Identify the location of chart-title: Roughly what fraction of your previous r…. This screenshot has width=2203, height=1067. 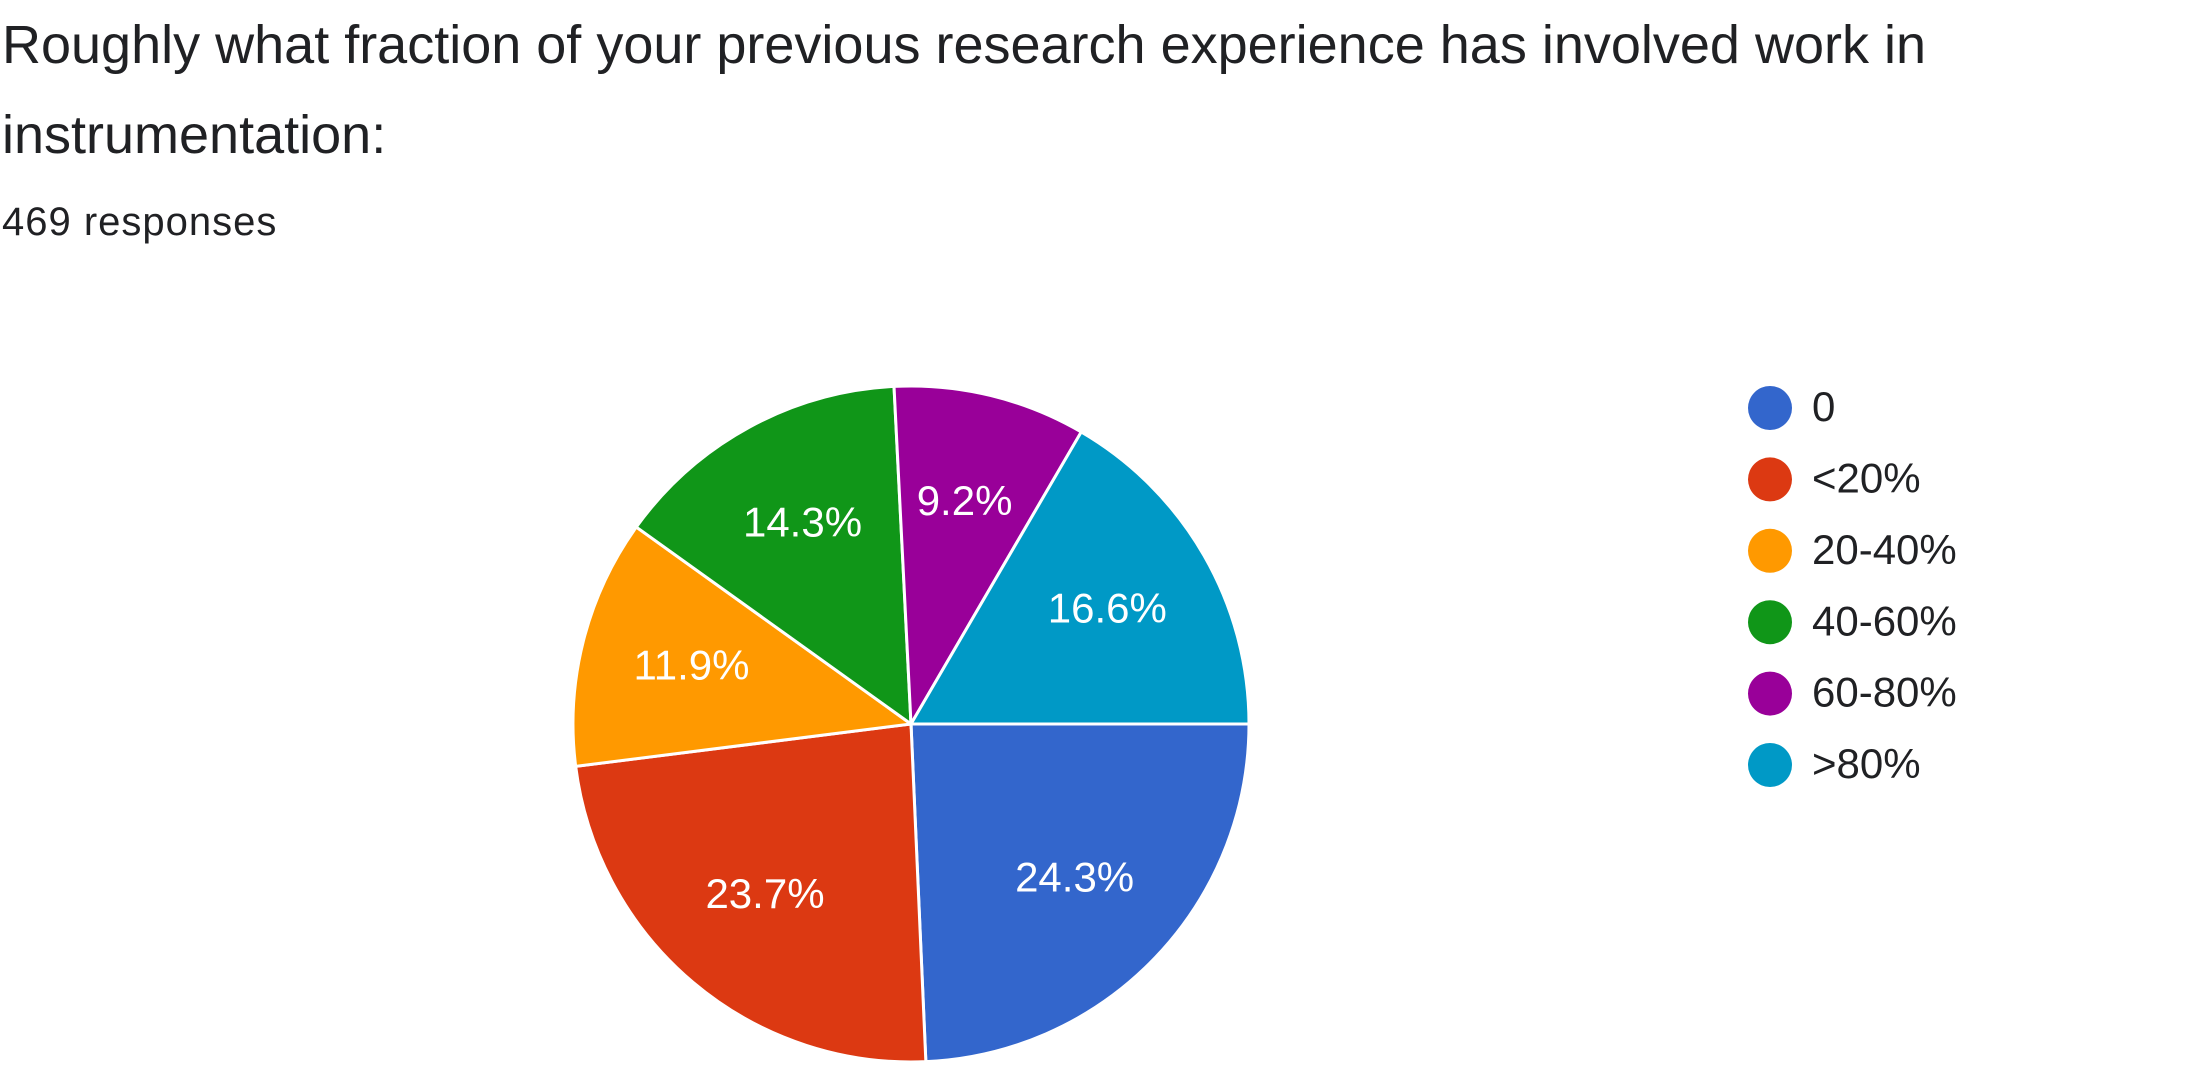
(964, 90).